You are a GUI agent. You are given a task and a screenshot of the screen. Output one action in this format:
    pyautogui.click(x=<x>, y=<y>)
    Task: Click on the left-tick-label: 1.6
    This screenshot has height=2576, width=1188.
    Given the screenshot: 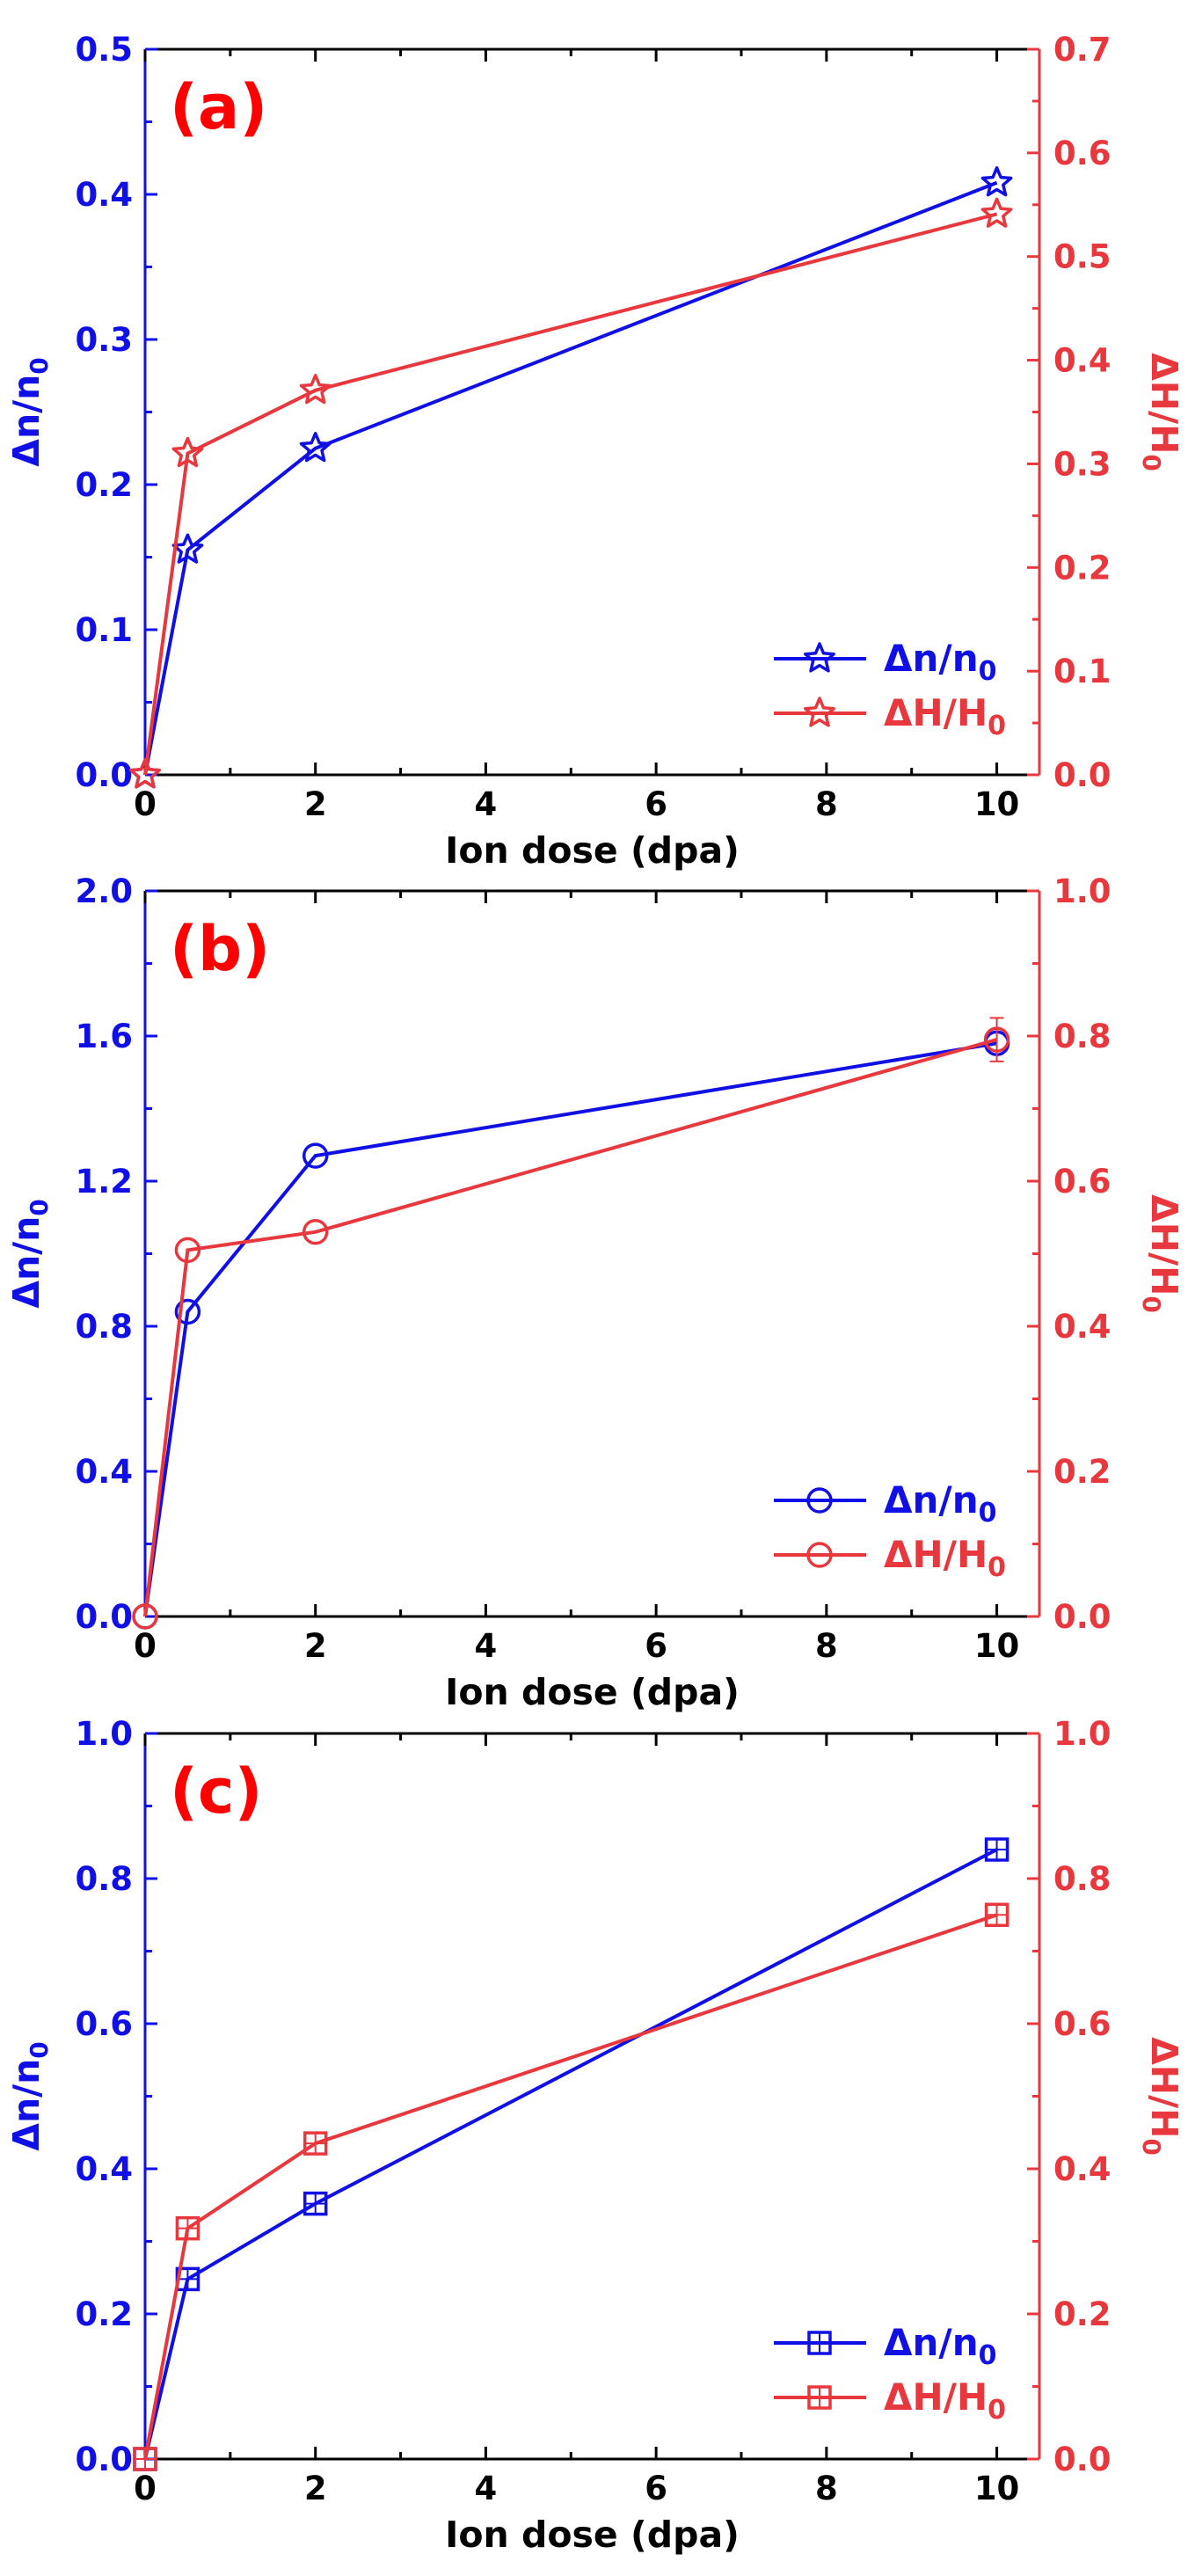 What is the action you would take?
    pyautogui.click(x=104, y=1036)
    